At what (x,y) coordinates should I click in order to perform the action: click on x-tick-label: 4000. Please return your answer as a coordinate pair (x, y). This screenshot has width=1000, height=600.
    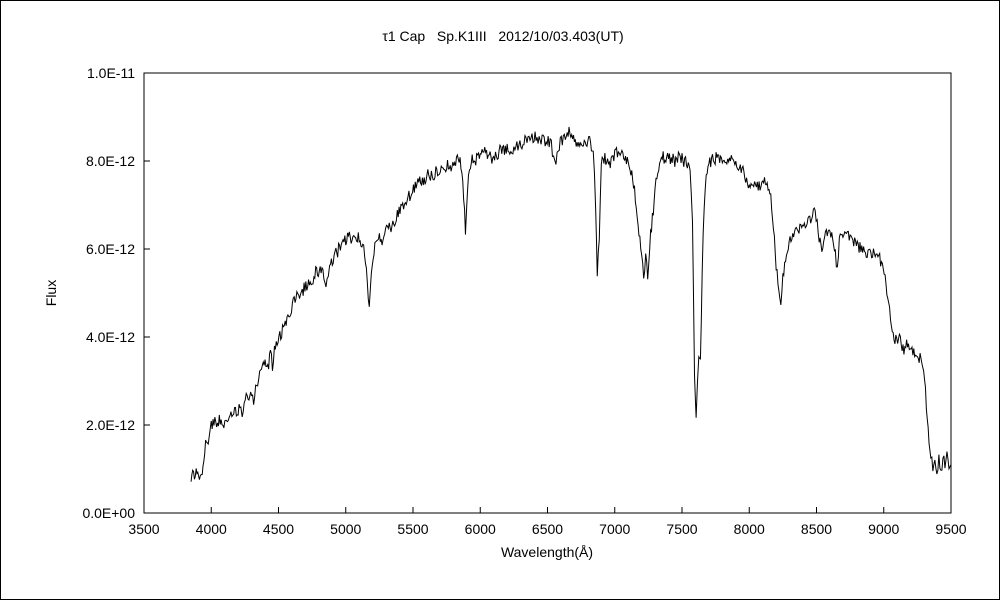
    Looking at the image, I should click on (211, 529).